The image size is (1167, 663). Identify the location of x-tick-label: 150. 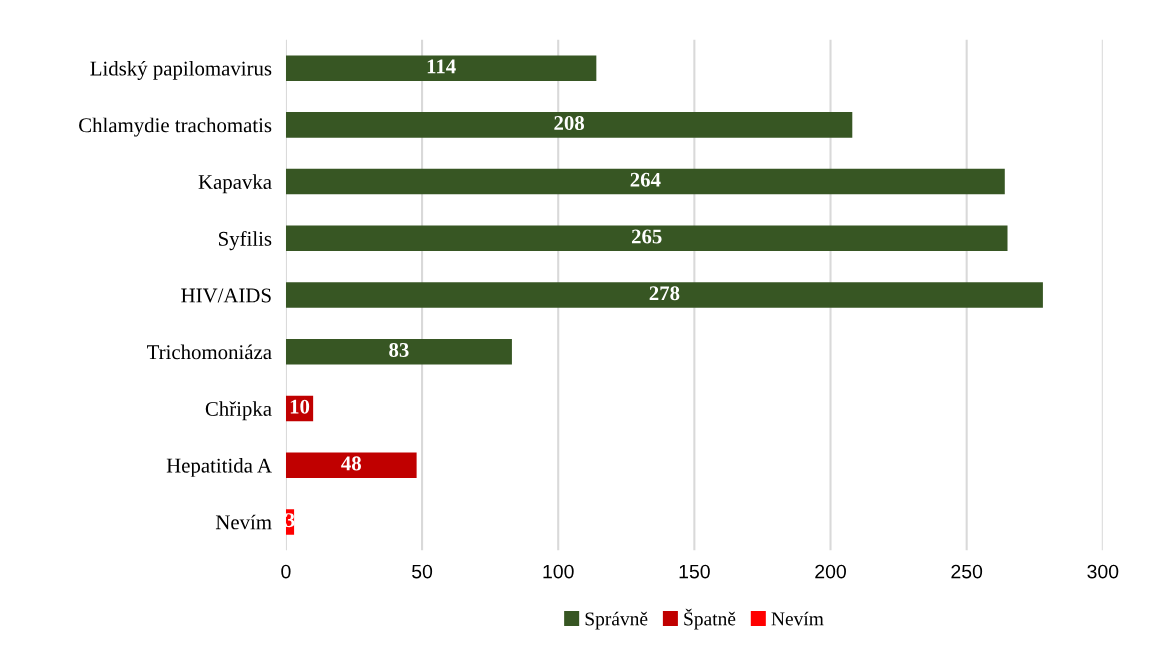
(694, 571).